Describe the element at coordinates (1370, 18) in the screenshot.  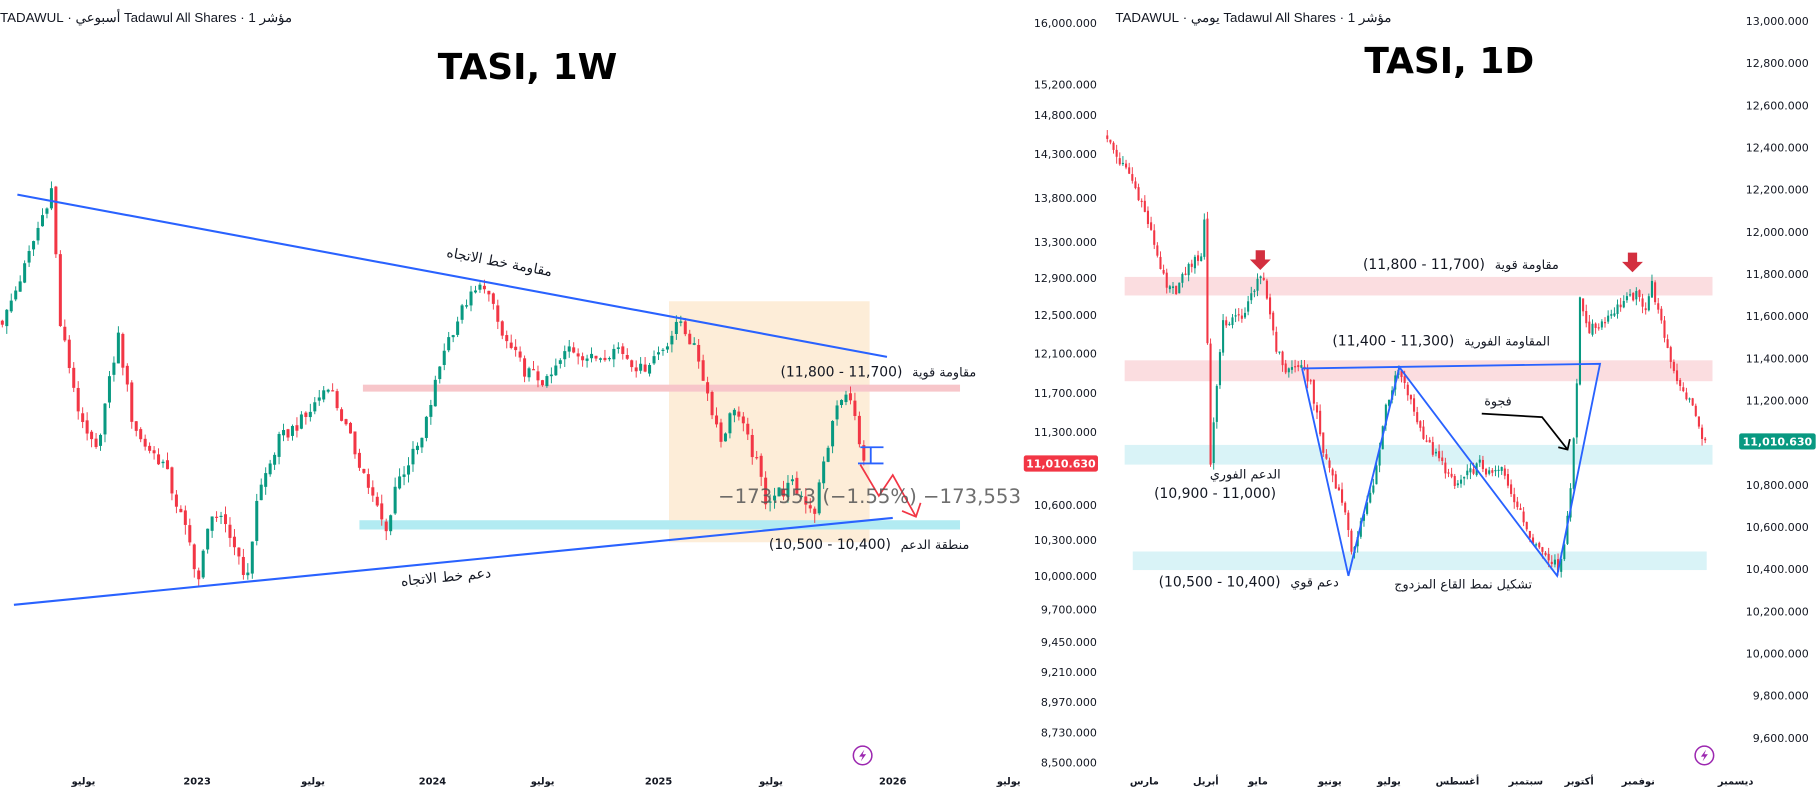
I see `header-suffix: 1 مؤشر` at that location.